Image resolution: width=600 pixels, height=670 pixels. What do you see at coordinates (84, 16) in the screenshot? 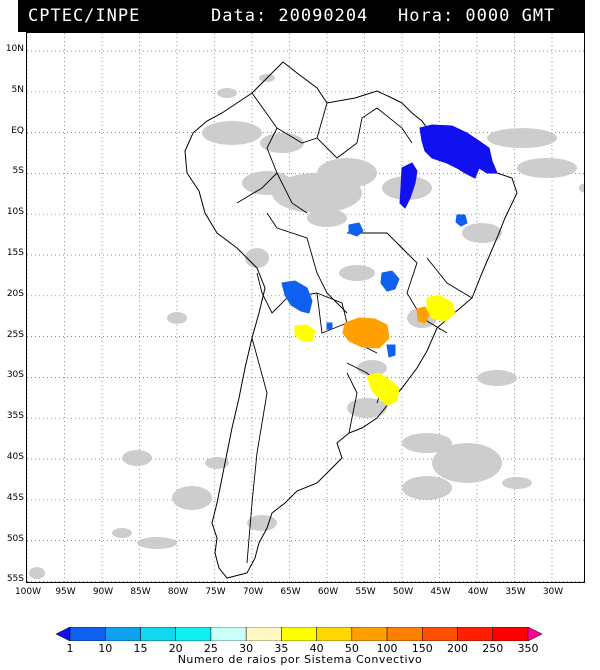
I see `source-label: CPTEC/INPE` at bounding box center [84, 16].